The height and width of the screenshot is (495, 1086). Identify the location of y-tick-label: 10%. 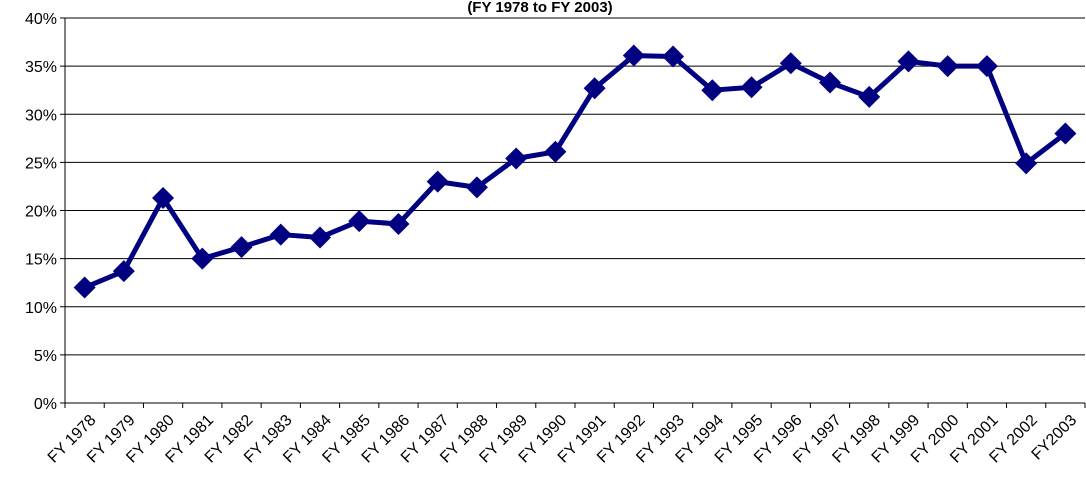
(41, 308).